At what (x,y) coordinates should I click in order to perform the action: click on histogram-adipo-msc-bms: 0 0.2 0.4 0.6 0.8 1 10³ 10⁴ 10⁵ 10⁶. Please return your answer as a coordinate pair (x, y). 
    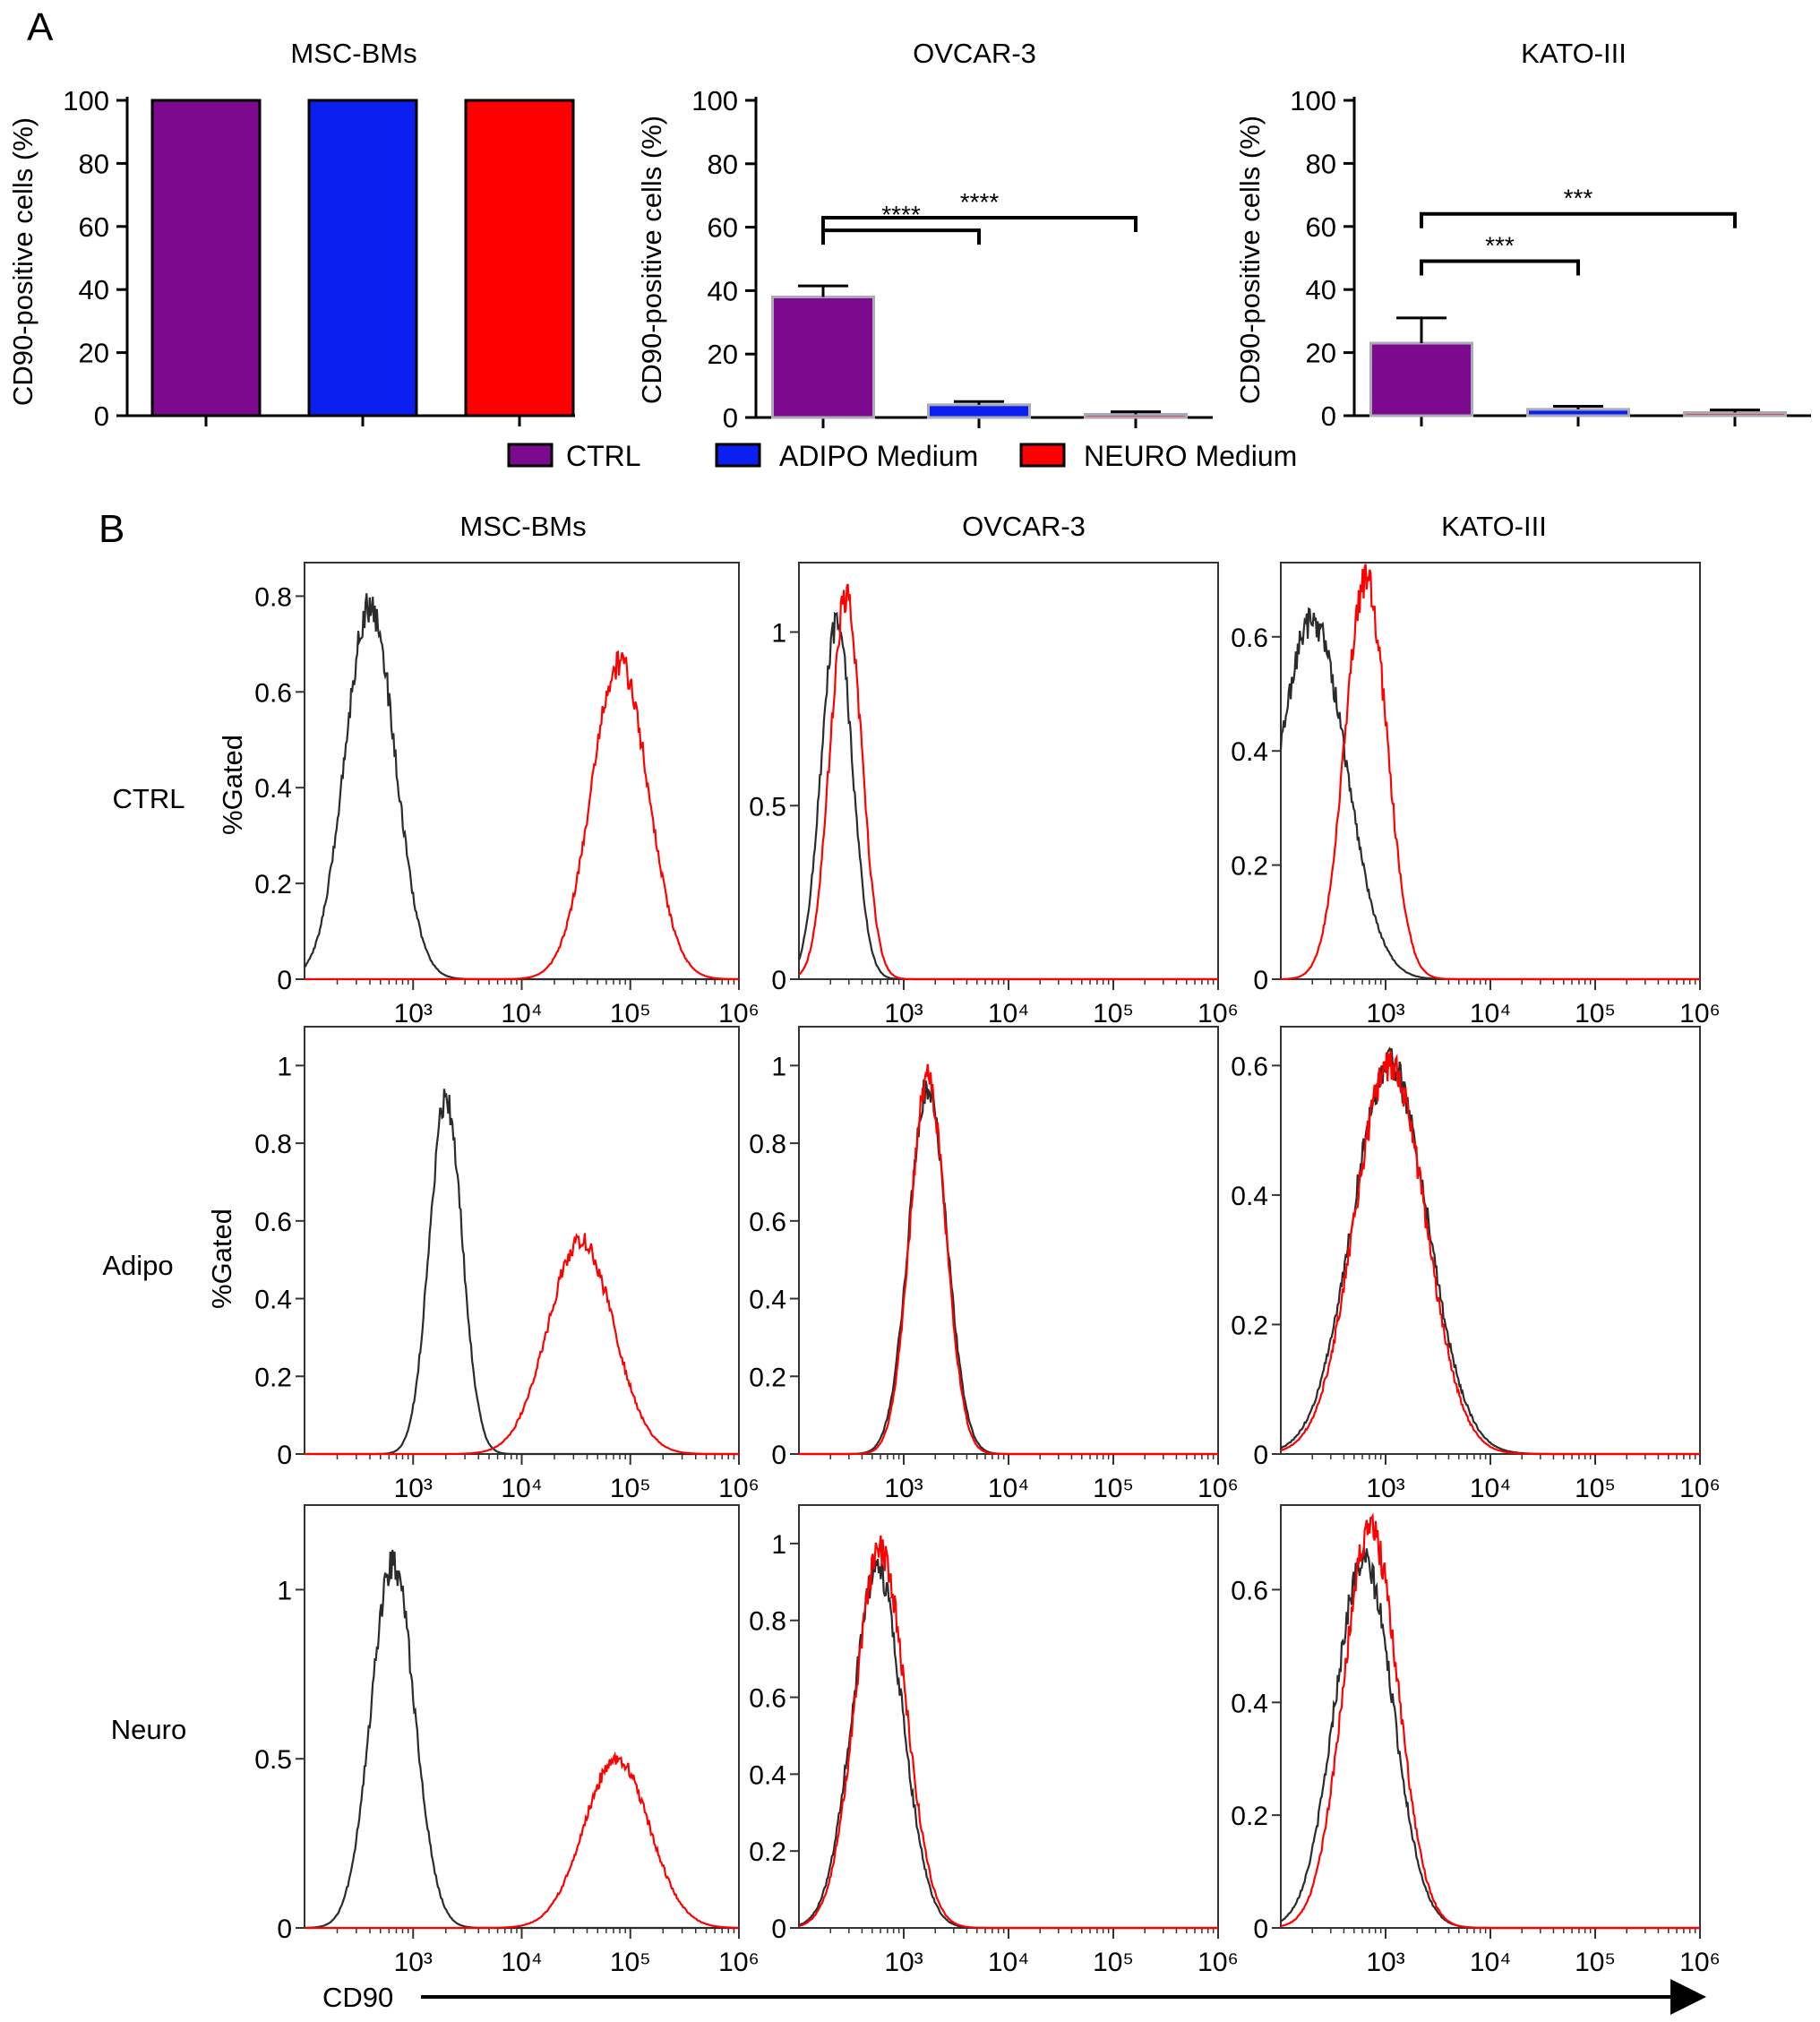
    Looking at the image, I should click on (507, 1264).